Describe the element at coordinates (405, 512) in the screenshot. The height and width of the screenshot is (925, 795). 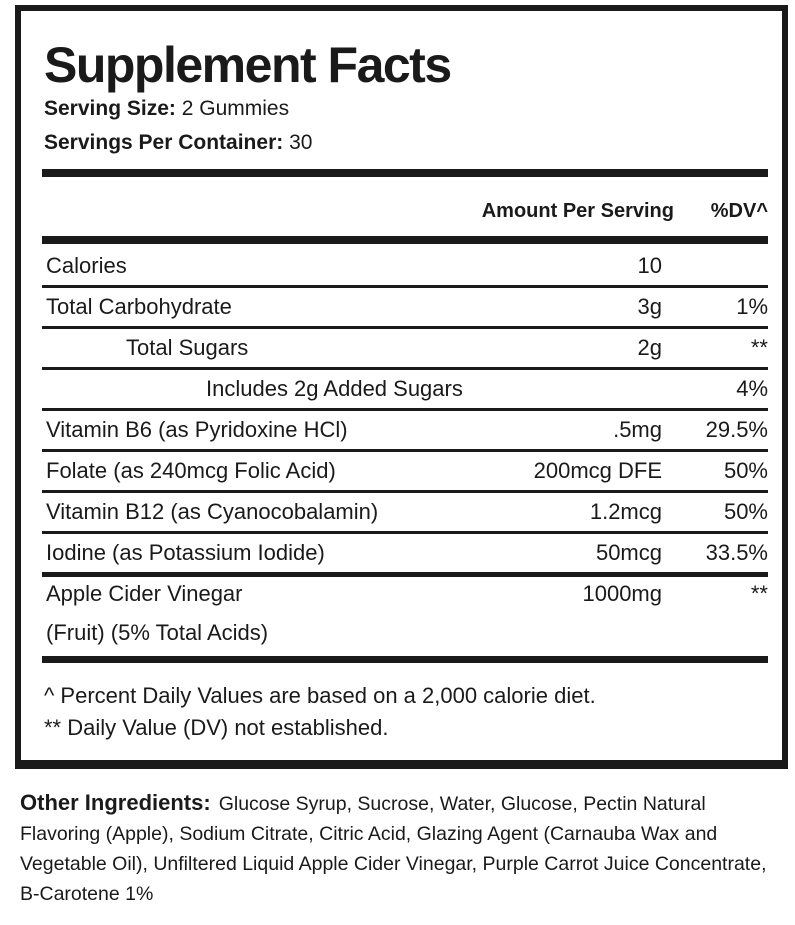
I see `table-row: Vitamin B12 (as Cyanocobalamin) 1.2mcg 50%` at that location.